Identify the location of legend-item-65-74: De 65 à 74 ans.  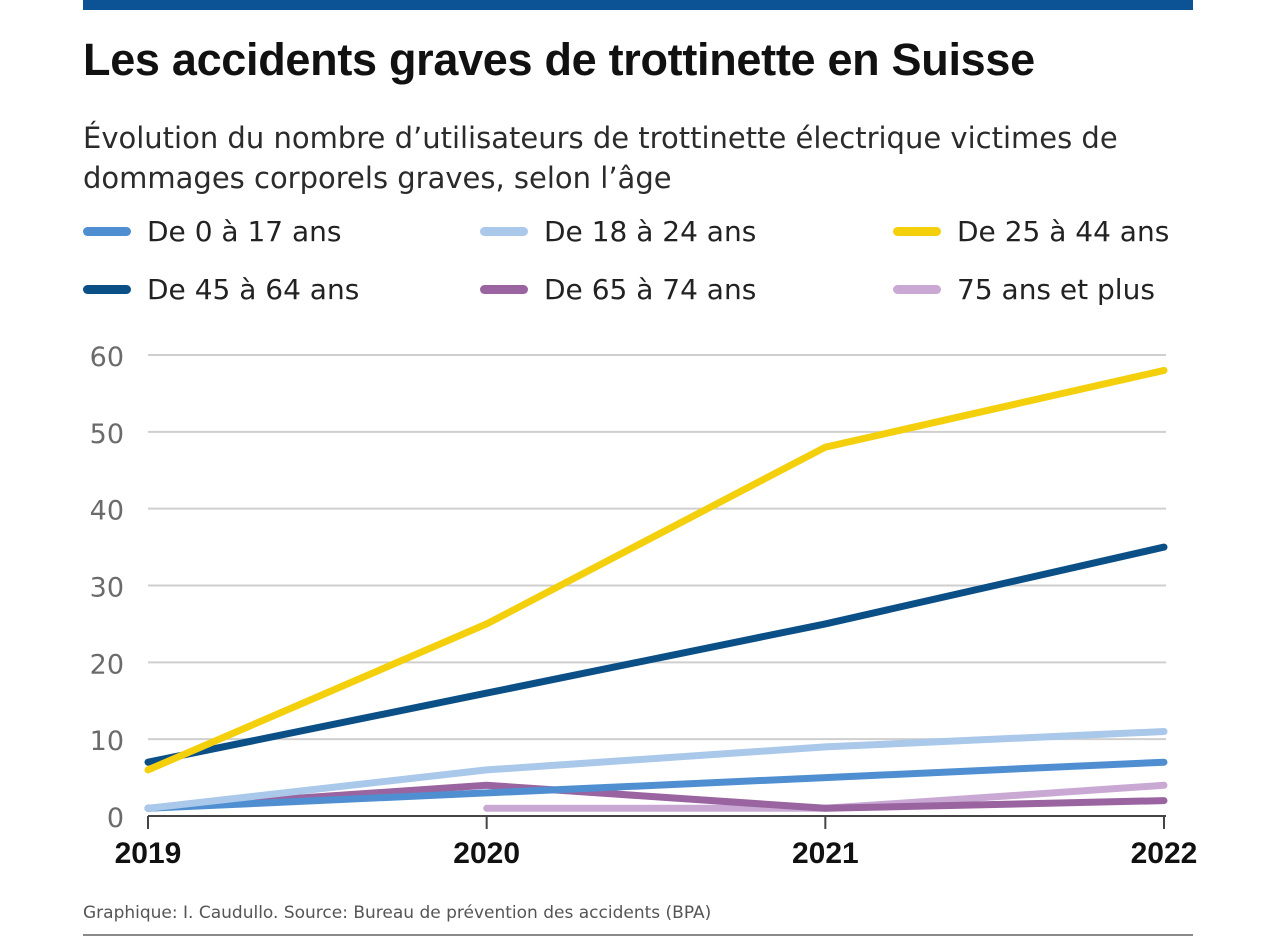
(618, 289).